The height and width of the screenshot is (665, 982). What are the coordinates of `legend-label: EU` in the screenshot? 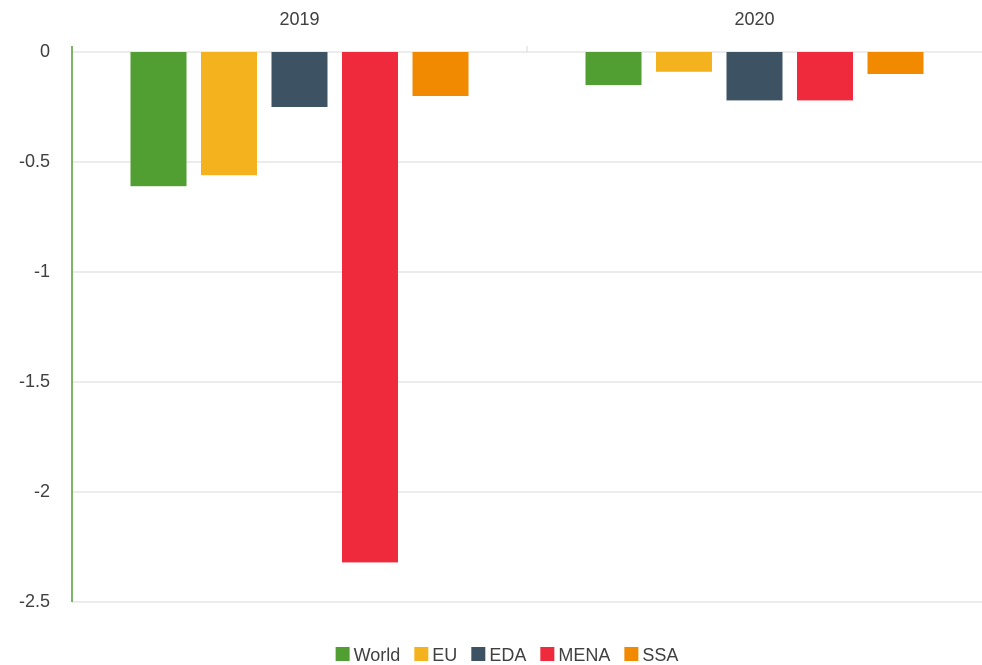 It's located at (444, 655).